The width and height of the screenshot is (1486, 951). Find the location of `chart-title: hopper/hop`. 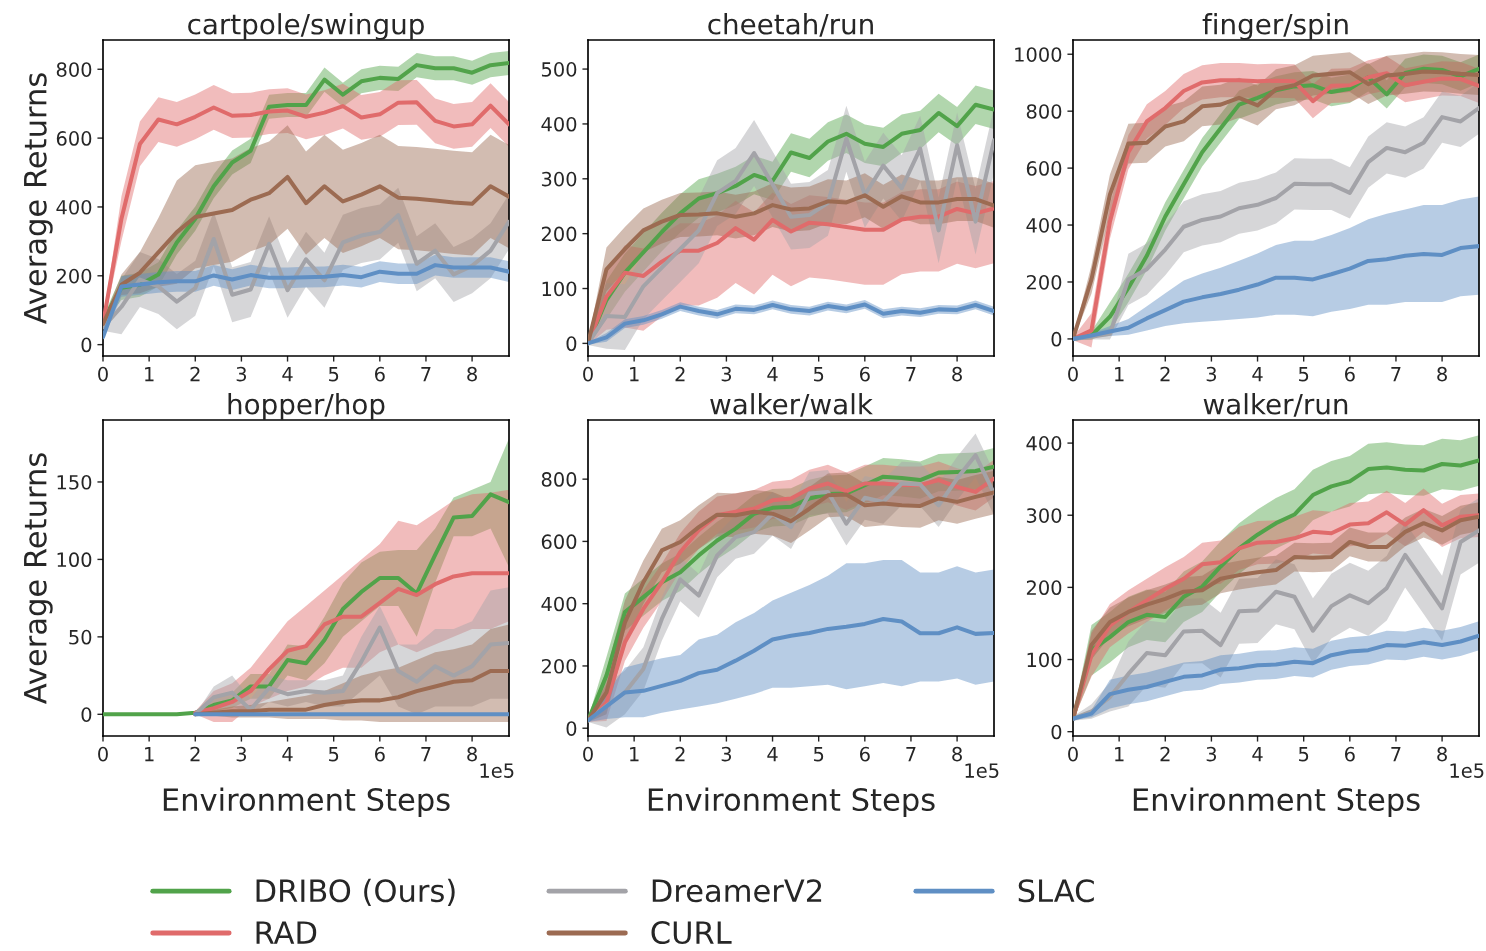

chart-title: hopper/hop is located at coordinates (306, 406).